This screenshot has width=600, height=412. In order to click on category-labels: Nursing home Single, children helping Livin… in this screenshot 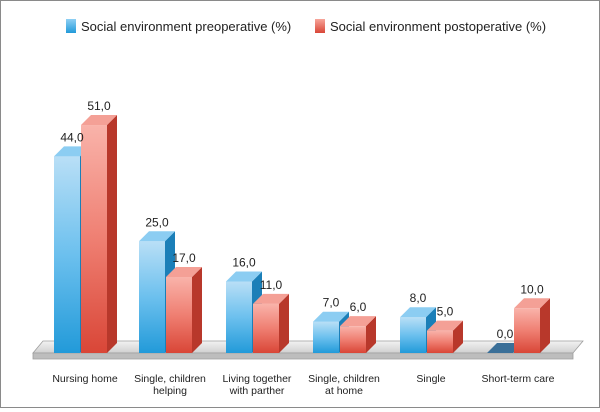, I will do `click(303, 385)`.